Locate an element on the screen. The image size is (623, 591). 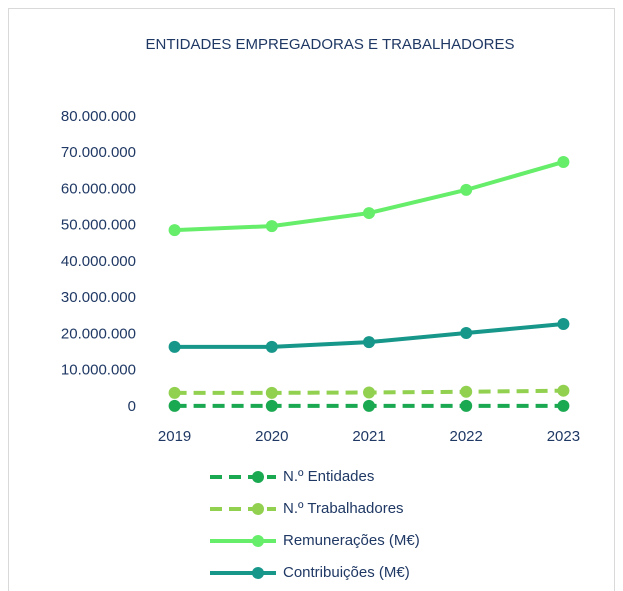
y-tick-label: 80.000.000 is located at coordinates (98, 116).